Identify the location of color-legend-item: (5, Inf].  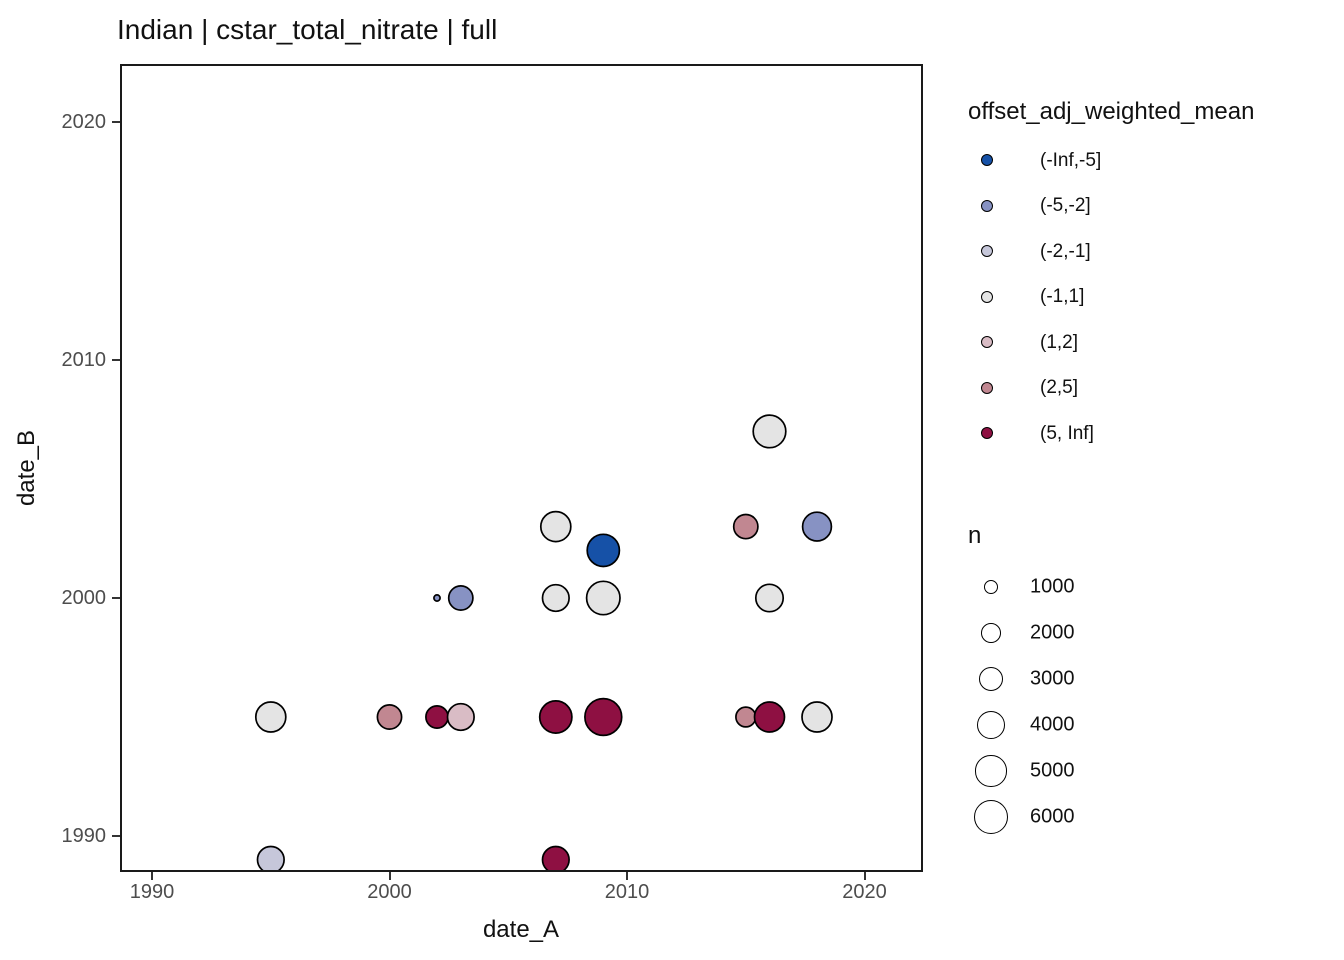
(1148, 434).